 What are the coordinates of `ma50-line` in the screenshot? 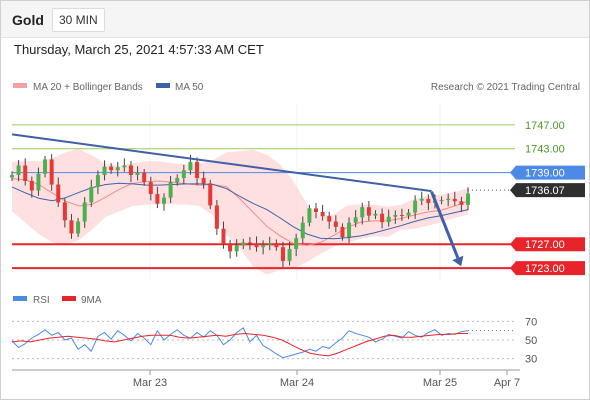 It's located at (240, 211).